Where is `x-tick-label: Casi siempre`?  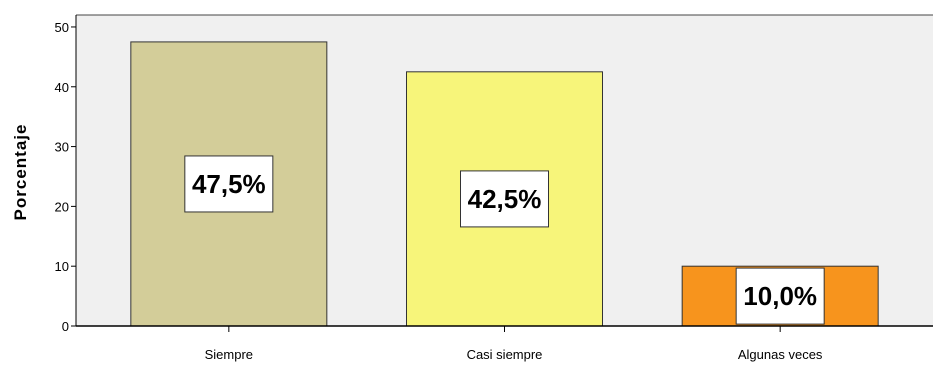
x-tick-label: Casi siempre is located at coordinates (505, 354).